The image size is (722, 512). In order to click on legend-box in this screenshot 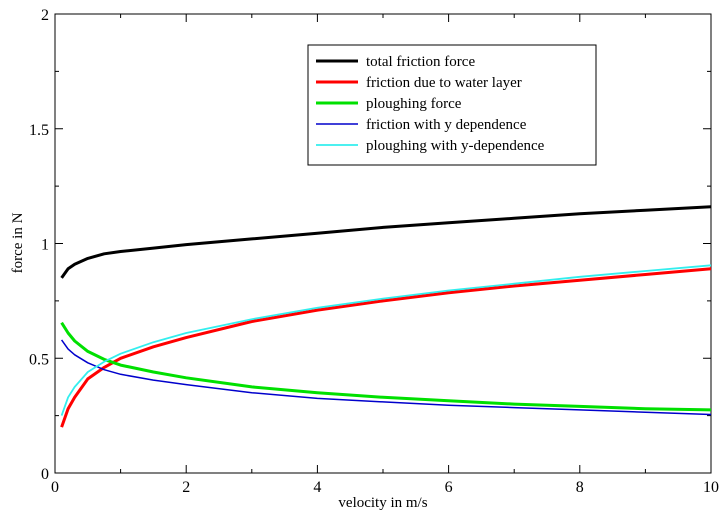, I will do `click(452, 105)`.